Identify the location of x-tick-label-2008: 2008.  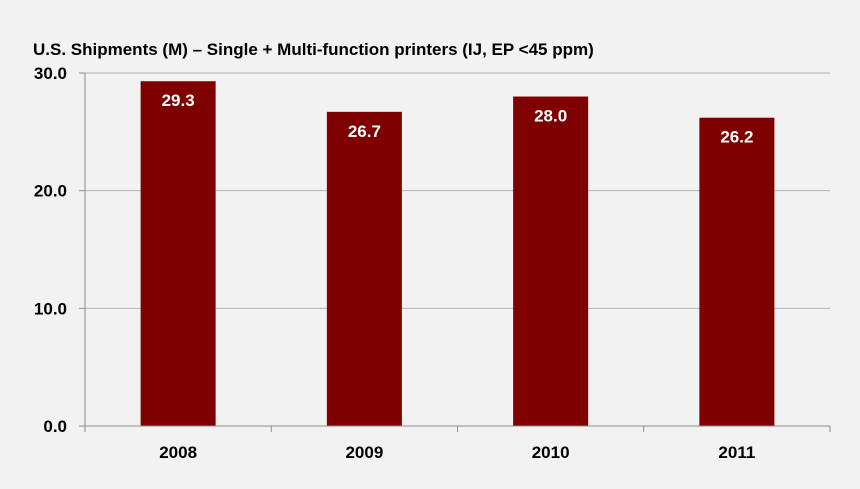
(178, 452).